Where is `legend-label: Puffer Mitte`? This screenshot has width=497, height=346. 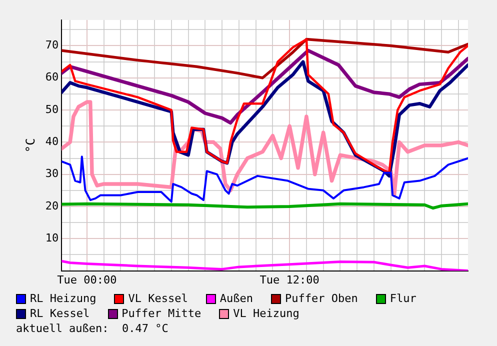
legend-label: Puffer Mitte is located at coordinates (162, 313).